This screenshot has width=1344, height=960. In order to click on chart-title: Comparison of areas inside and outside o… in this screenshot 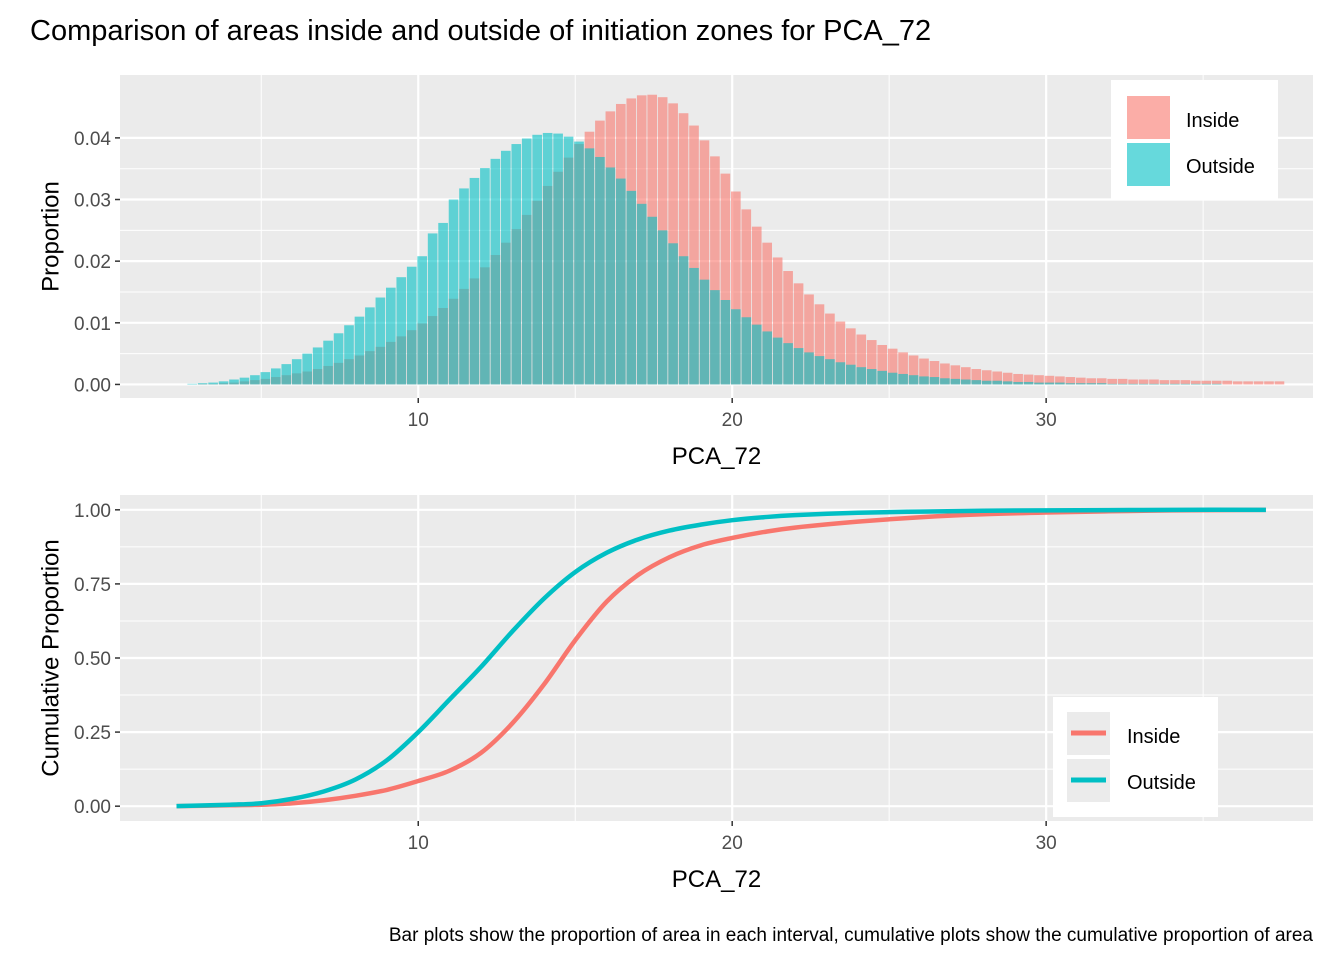, I will do `click(480, 31)`.